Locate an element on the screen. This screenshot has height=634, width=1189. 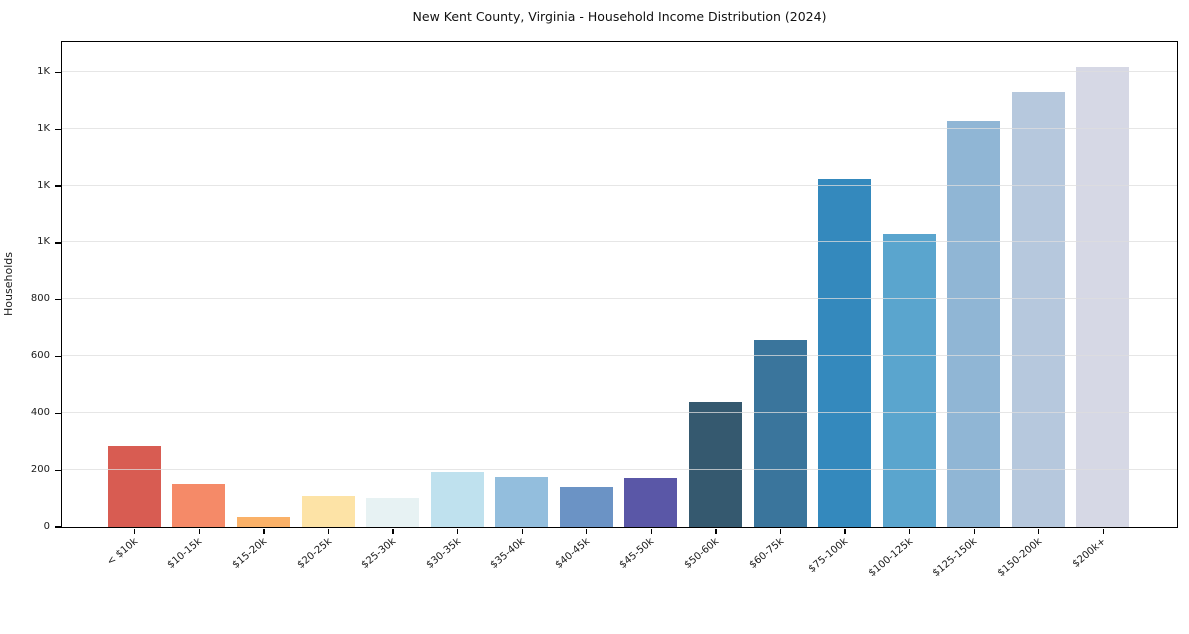
bar-40-45k is located at coordinates (586, 507).